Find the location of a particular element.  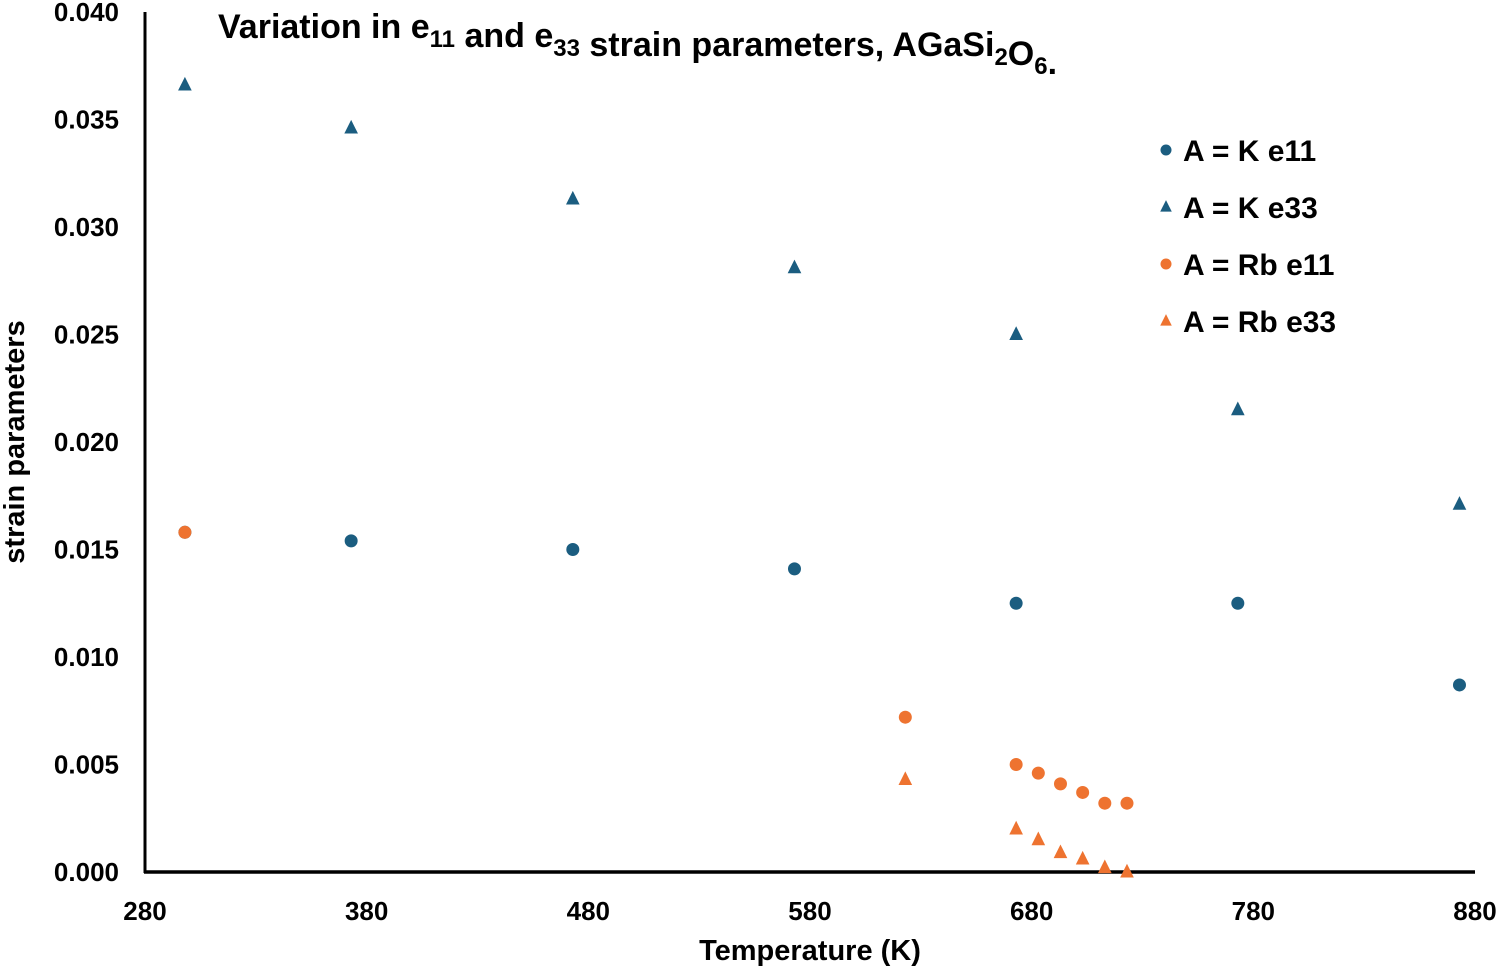

y-tick-label: 0.010 is located at coordinates (86, 657).